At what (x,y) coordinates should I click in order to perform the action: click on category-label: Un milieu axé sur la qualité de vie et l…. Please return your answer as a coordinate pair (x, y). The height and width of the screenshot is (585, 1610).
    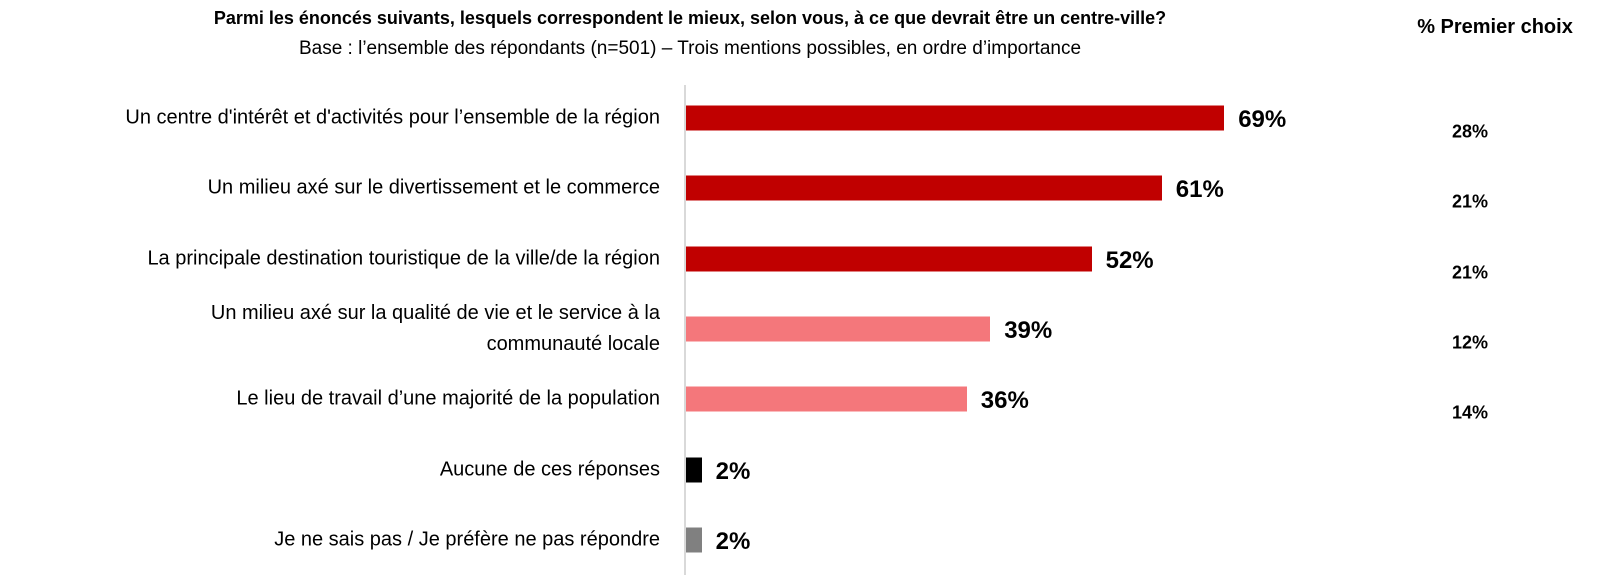
    Looking at the image, I should click on (435, 328).